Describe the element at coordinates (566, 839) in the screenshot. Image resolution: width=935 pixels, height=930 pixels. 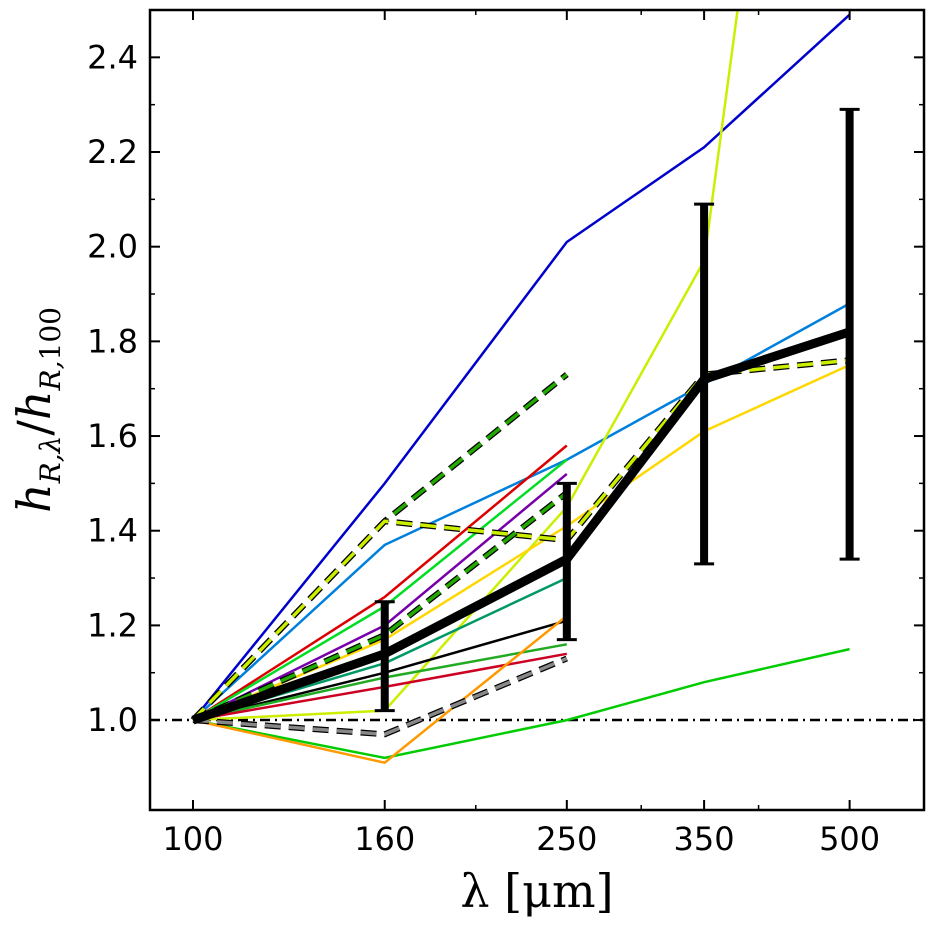
I see `x-tick-label: 250` at that location.